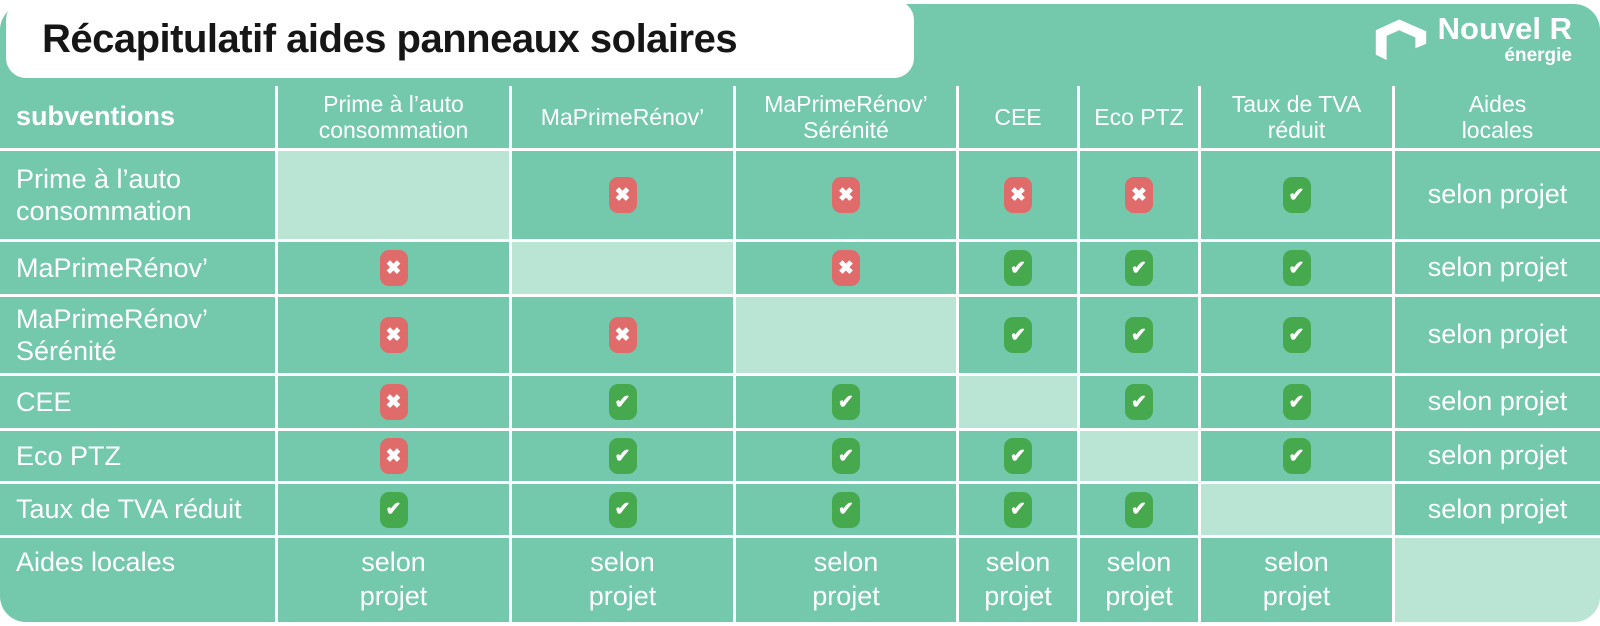 The width and height of the screenshot is (1600, 626). I want to click on row-header: Prime à l’auto consommation, so click(137, 195).